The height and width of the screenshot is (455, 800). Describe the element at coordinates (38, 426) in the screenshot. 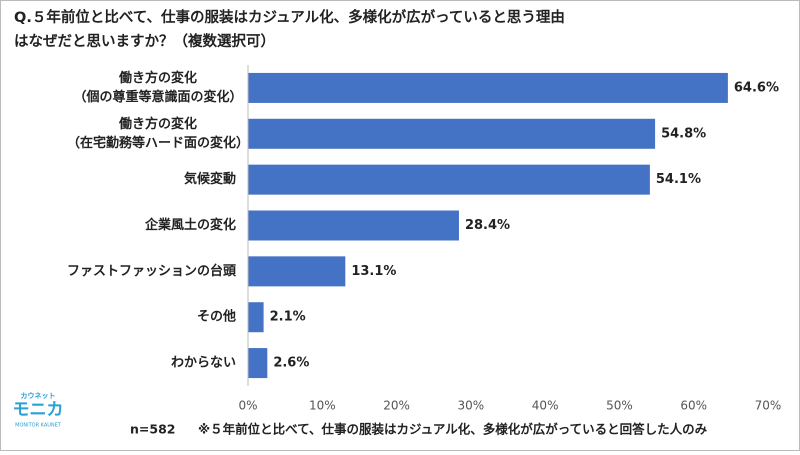

I see `logo-bottom: MONITOR KAUNET` at that location.